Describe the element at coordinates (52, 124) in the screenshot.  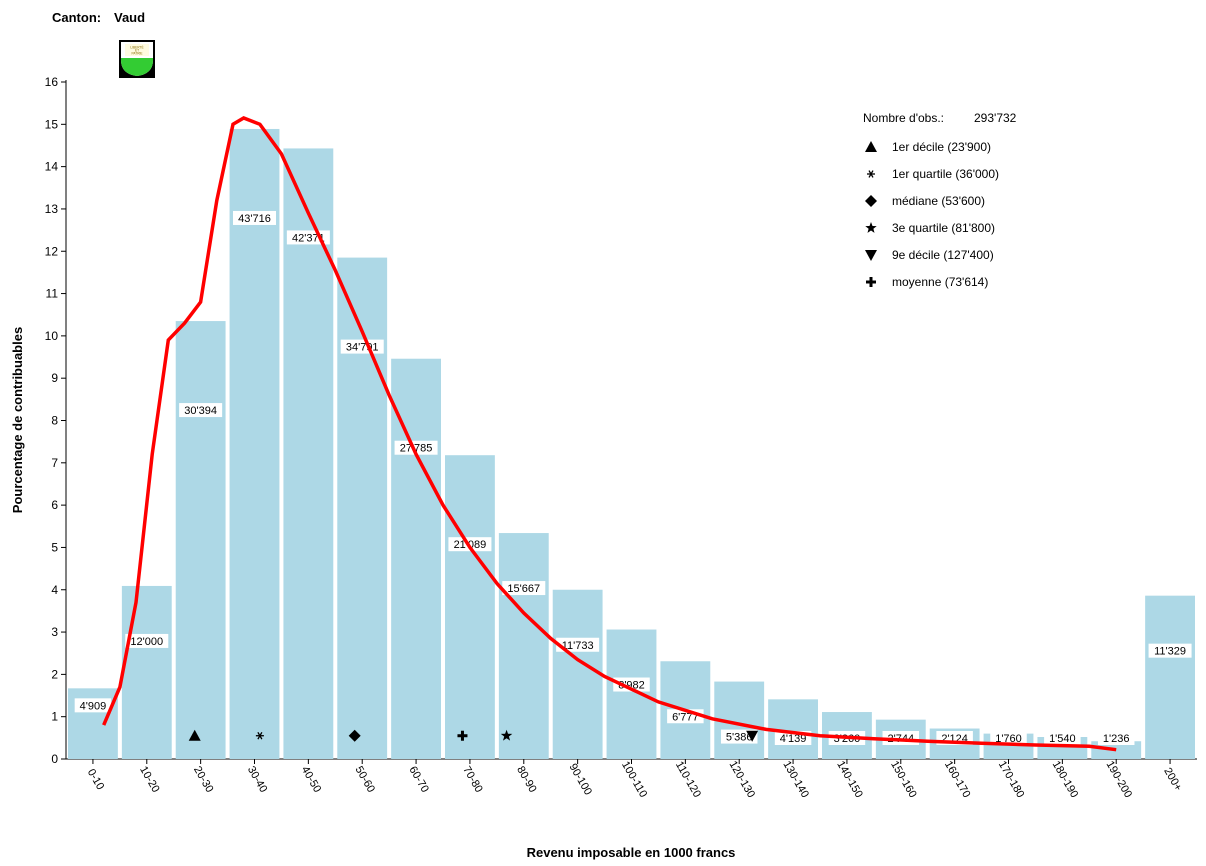
I see `y-tick-label: 15` at that location.